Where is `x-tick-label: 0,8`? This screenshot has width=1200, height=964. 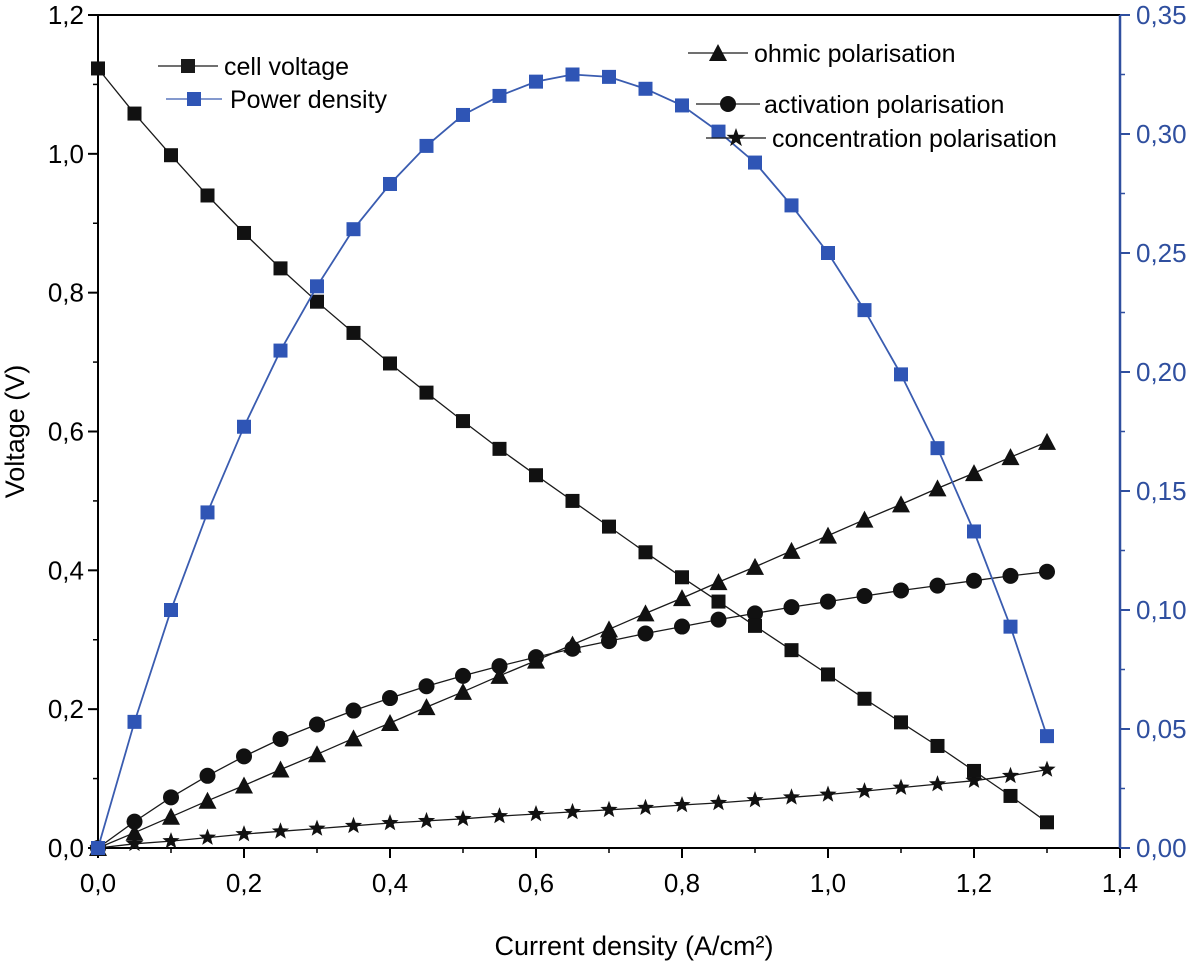
x-tick-label: 0,8 is located at coordinates (682, 883).